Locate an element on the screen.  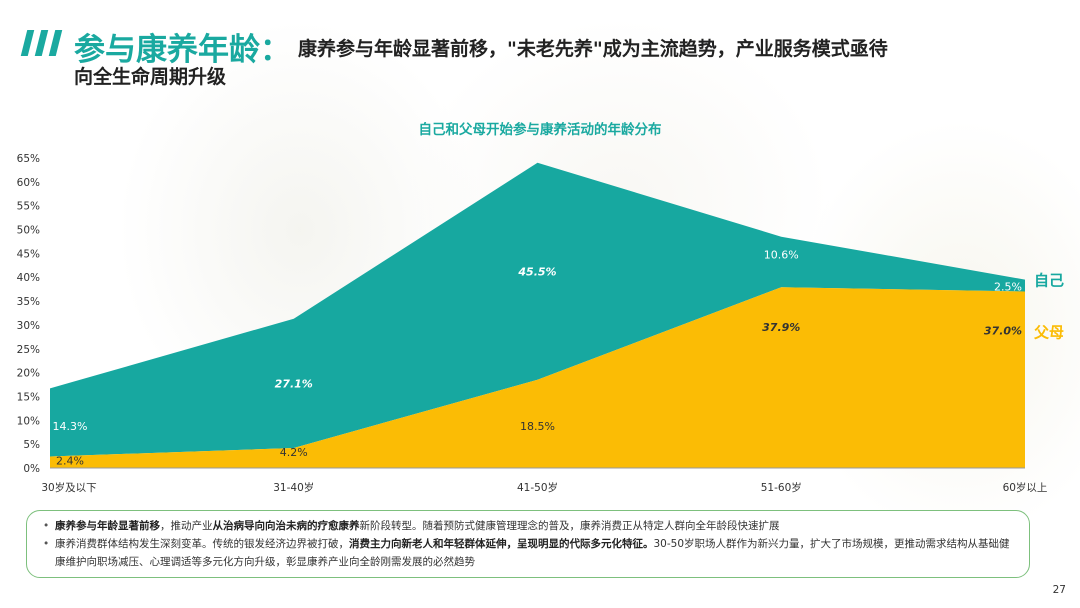
y-tick-label: 25% is located at coordinates (28, 350).